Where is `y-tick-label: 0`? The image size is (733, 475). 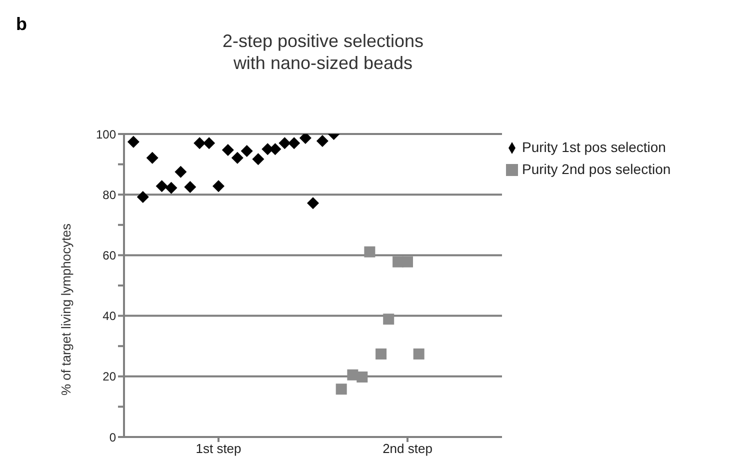 y-tick-label: 0 is located at coordinates (112, 437).